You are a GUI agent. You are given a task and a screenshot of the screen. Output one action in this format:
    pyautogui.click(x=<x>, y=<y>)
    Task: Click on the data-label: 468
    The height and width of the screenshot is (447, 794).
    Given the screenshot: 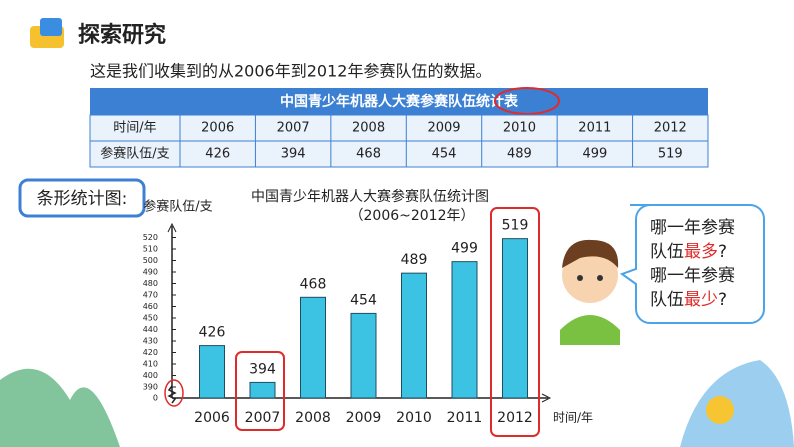 What is the action you would take?
    pyautogui.click(x=313, y=284)
    